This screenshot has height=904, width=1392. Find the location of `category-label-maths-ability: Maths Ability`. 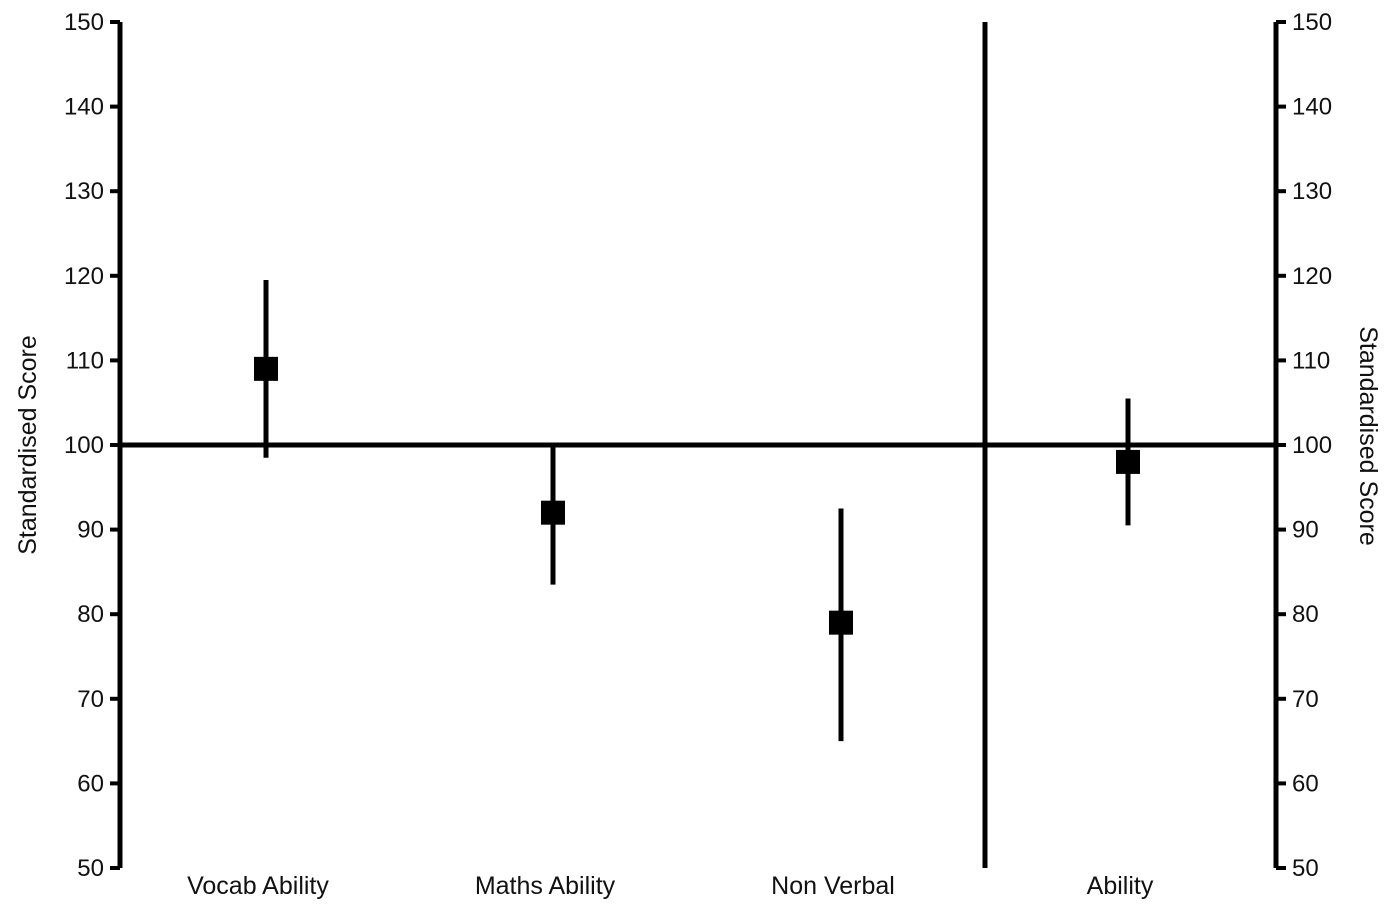

category-label-maths-ability: Maths Ability is located at coordinates (545, 886).